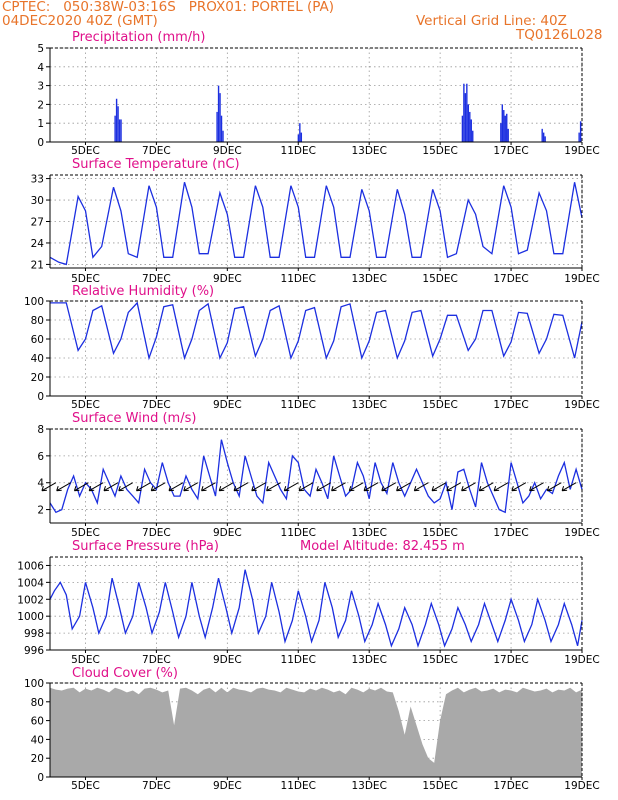  I want to click on header-grid-note: Vertical Grid Line: 40Z, so click(491, 21).